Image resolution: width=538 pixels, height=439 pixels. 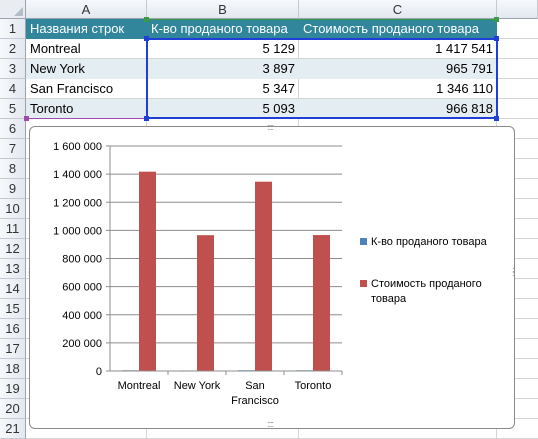 I want to click on x-tick-label: Toronto, so click(x=313, y=386).